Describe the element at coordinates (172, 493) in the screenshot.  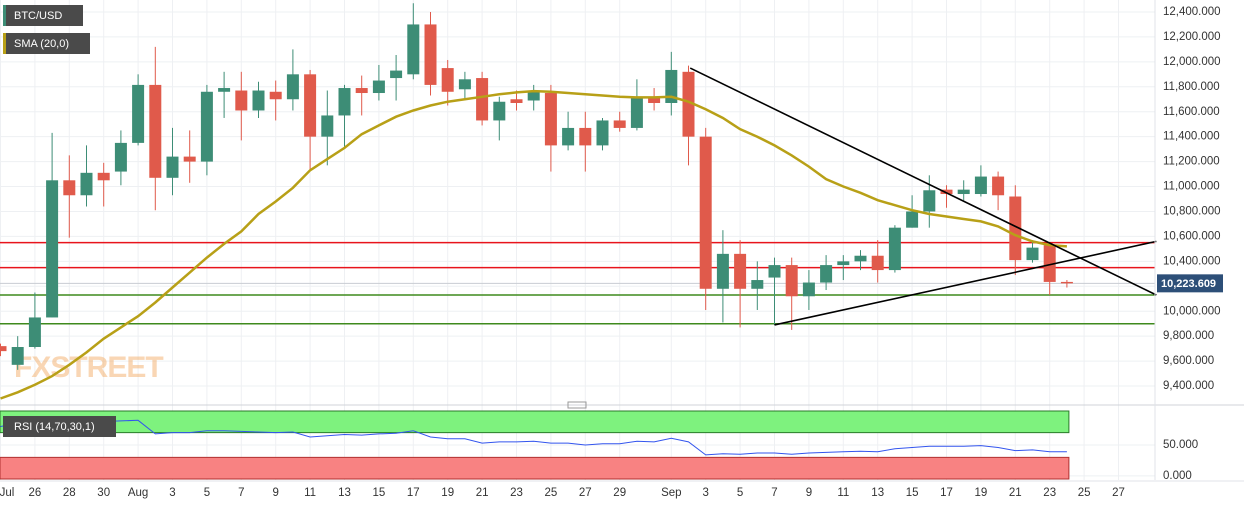
I see `x-tick-label: 3` at that location.